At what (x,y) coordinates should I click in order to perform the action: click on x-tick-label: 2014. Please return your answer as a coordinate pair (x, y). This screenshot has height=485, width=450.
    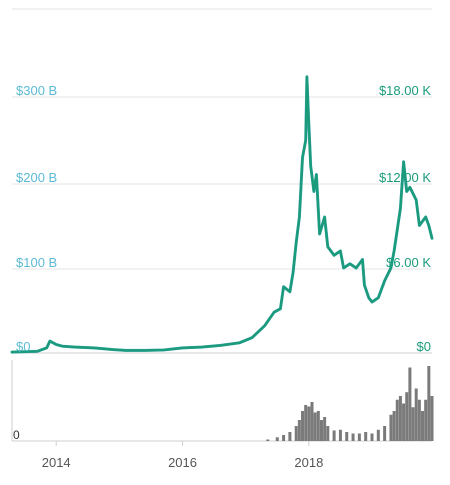
    Looking at the image, I should click on (56, 462).